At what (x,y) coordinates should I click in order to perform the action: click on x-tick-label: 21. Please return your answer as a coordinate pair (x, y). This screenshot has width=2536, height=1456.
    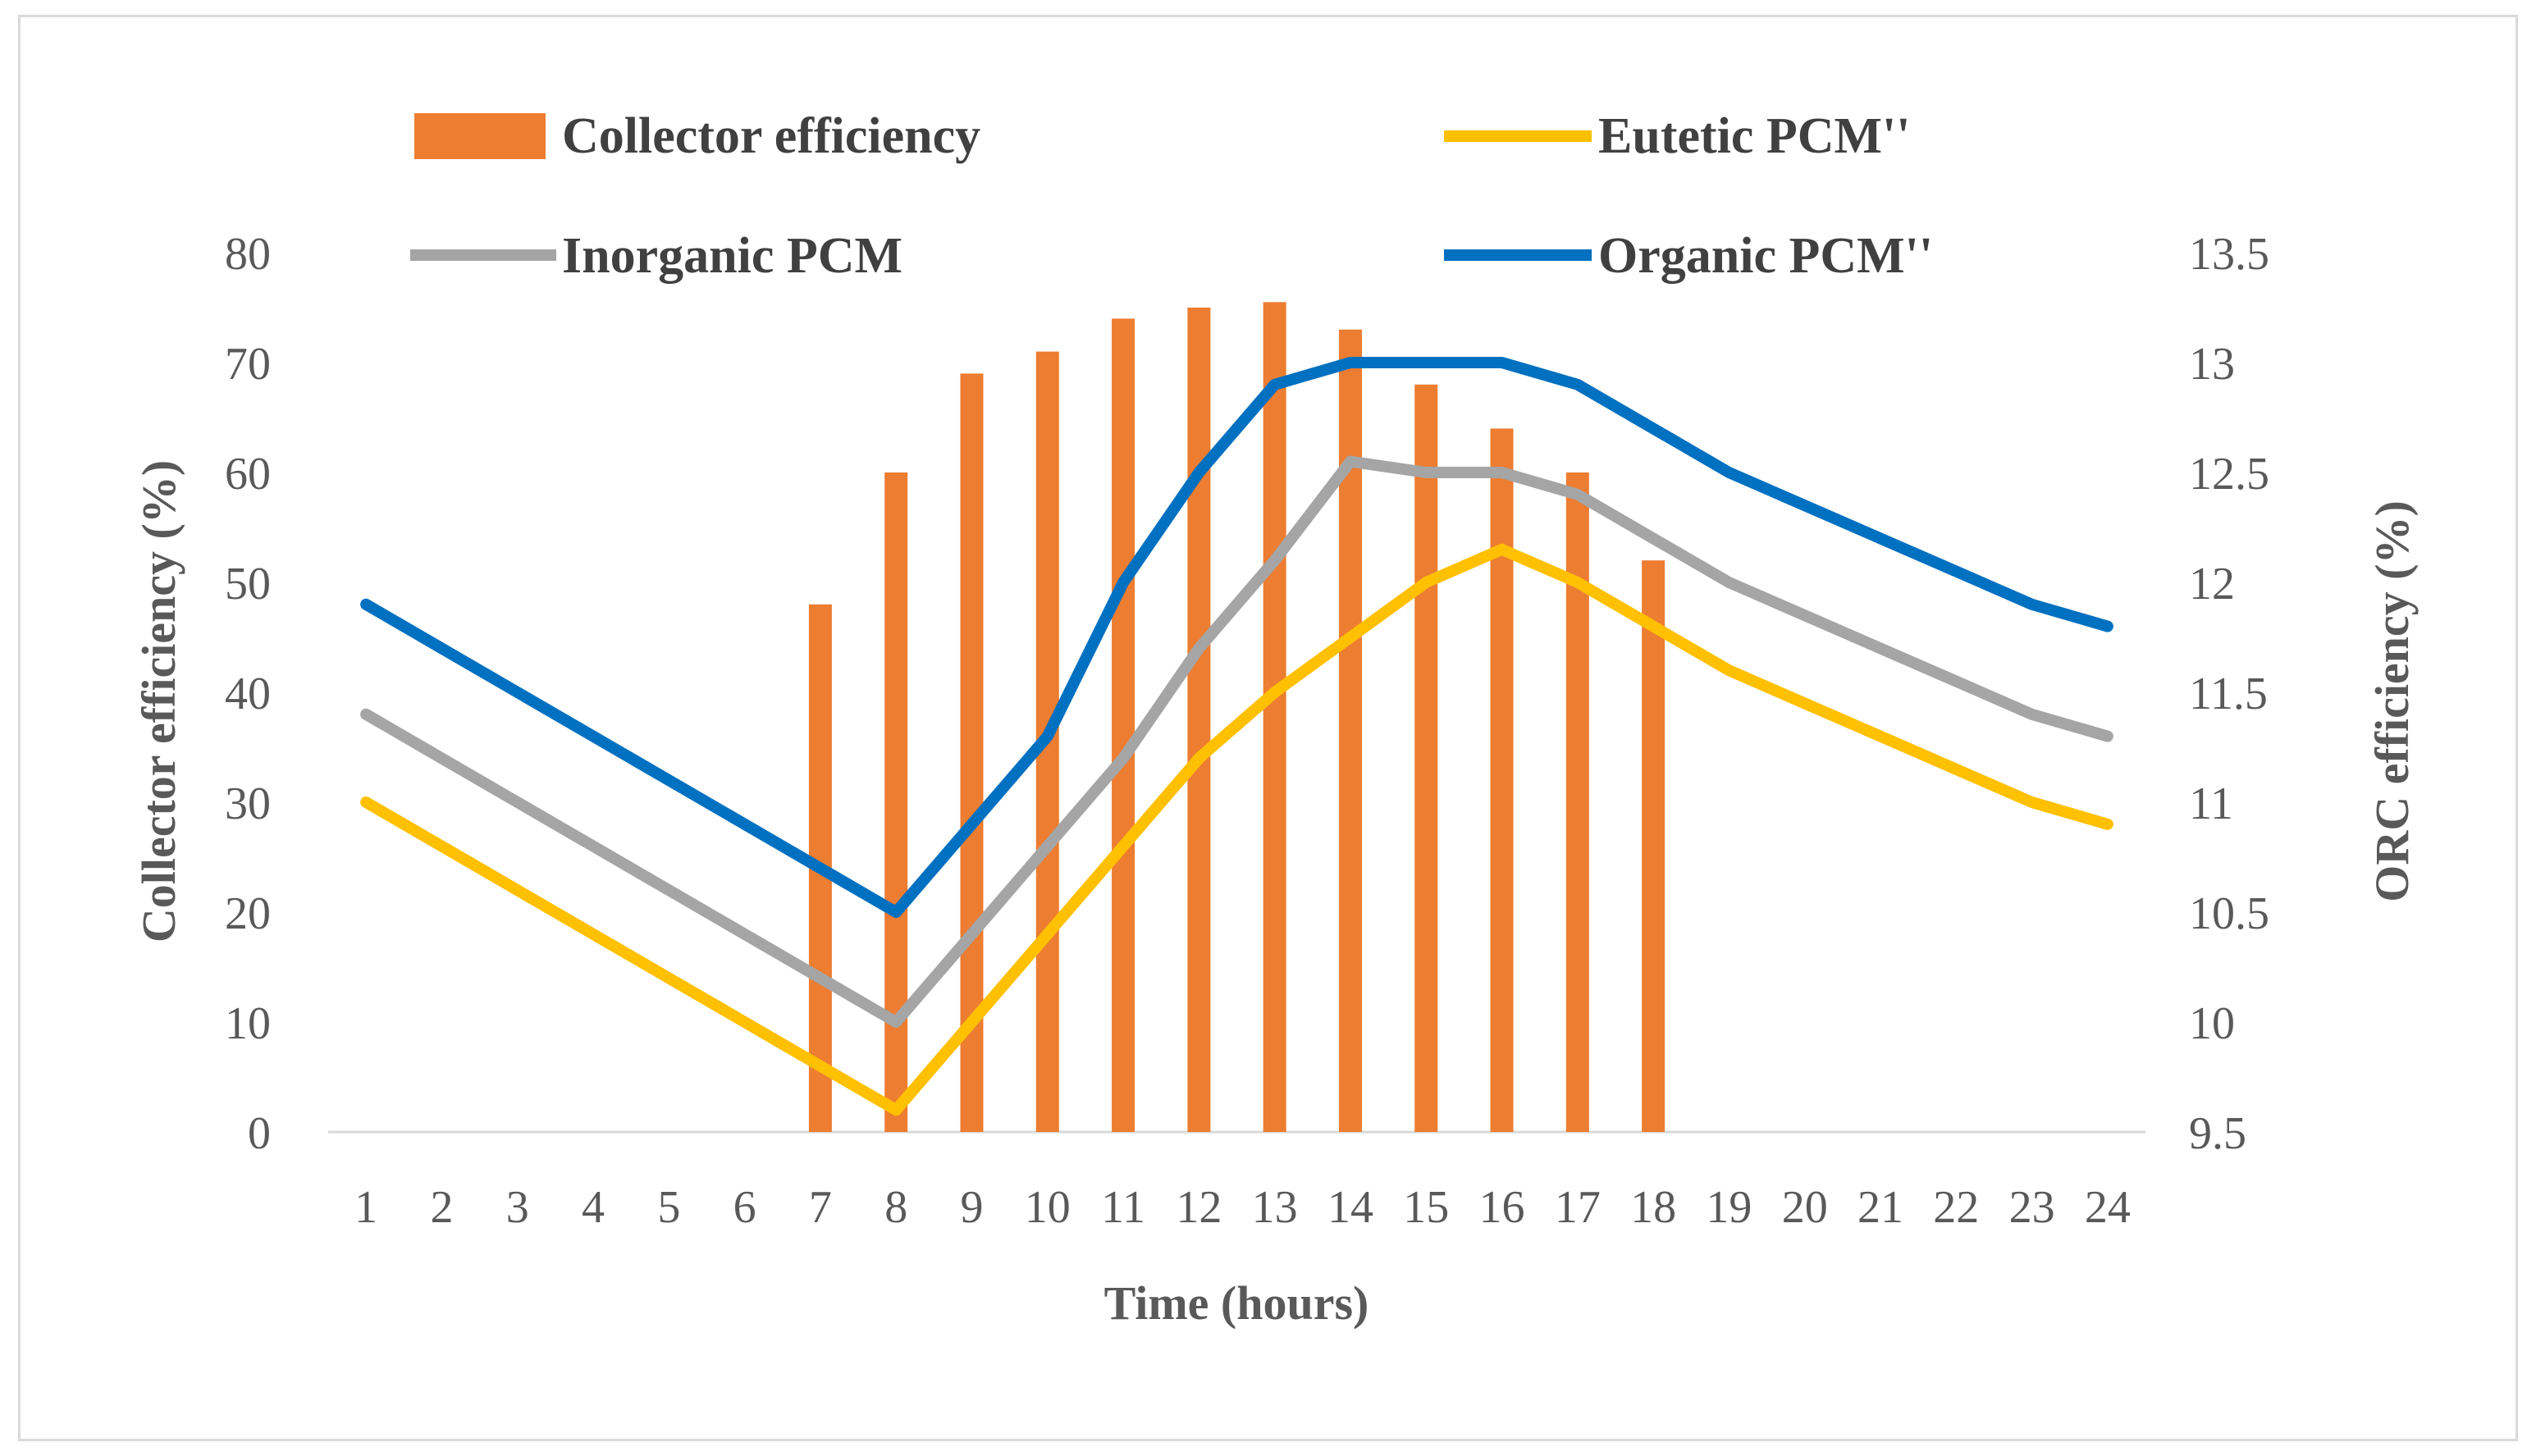
    Looking at the image, I should click on (1880, 1207).